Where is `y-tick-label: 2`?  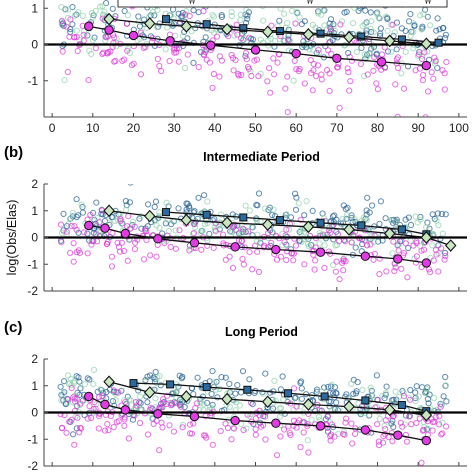
y-tick-label: 2 is located at coordinates (34, 359).